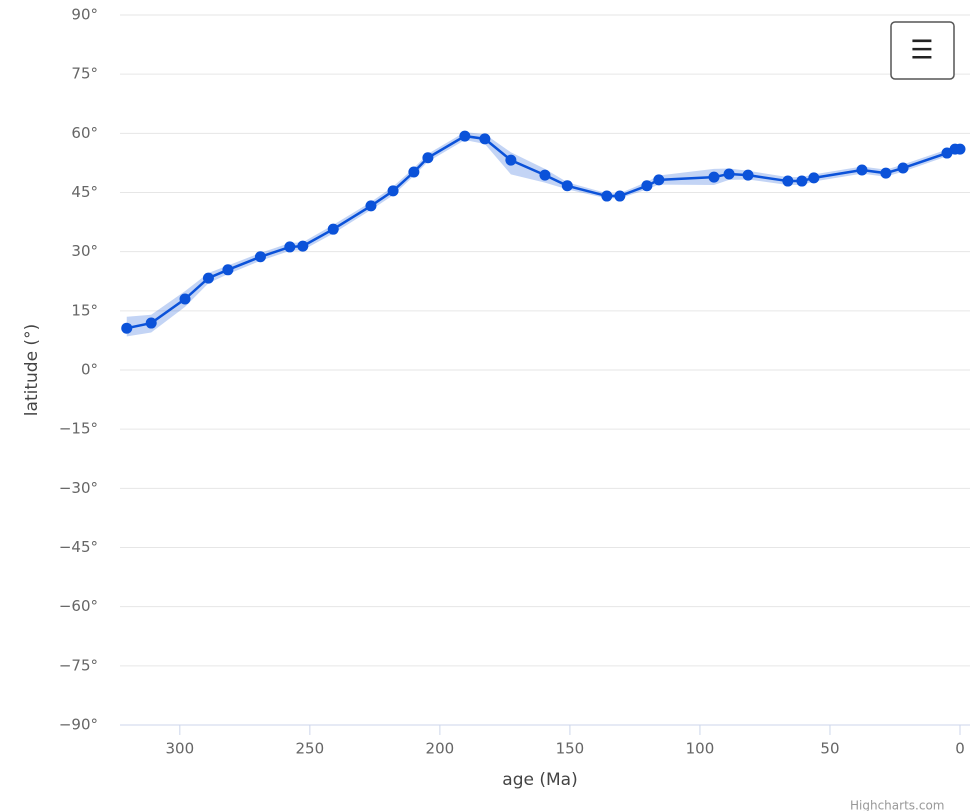 This screenshot has width=974, height=811. Describe the element at coordinates (310, 749) in the screenshot. I see `x-tick-label: 250` at that location.